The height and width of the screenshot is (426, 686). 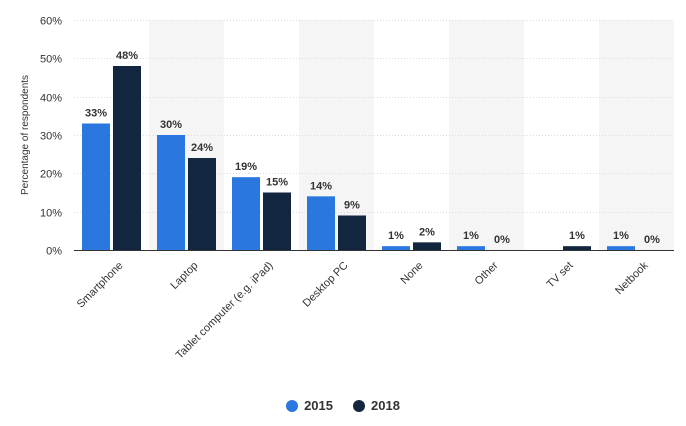 I want to click on y-tick-label: 50%, so click(x=51, y=60).